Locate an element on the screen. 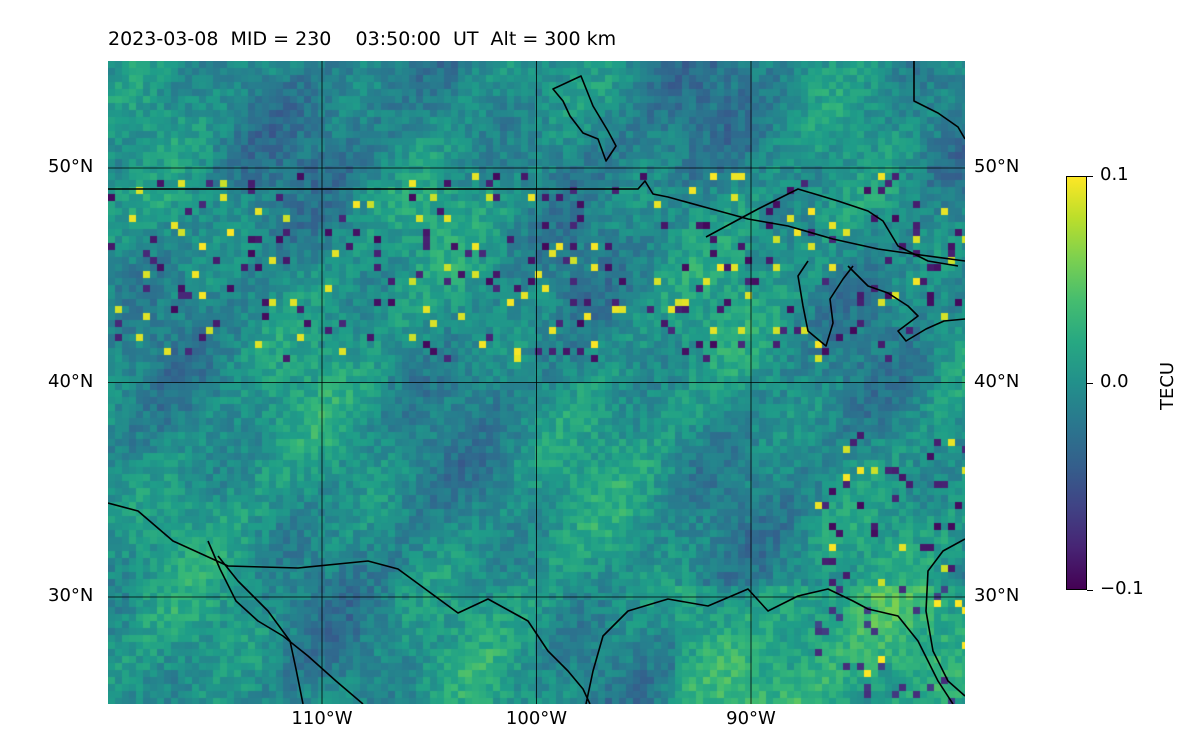  hudson-bay-coast is located at coordinates (939, 100).